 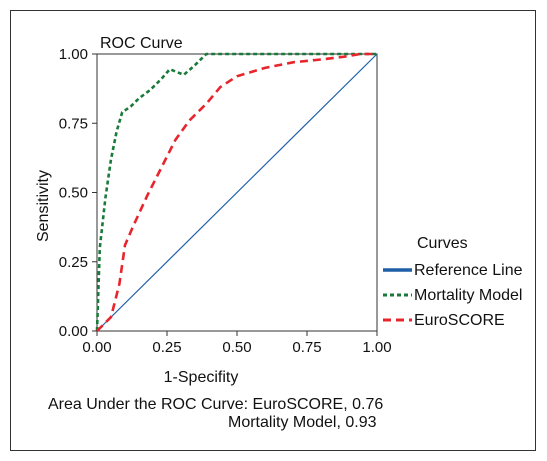 I want to click on y-tick-label: 1.00, so click(x=73, y=54).